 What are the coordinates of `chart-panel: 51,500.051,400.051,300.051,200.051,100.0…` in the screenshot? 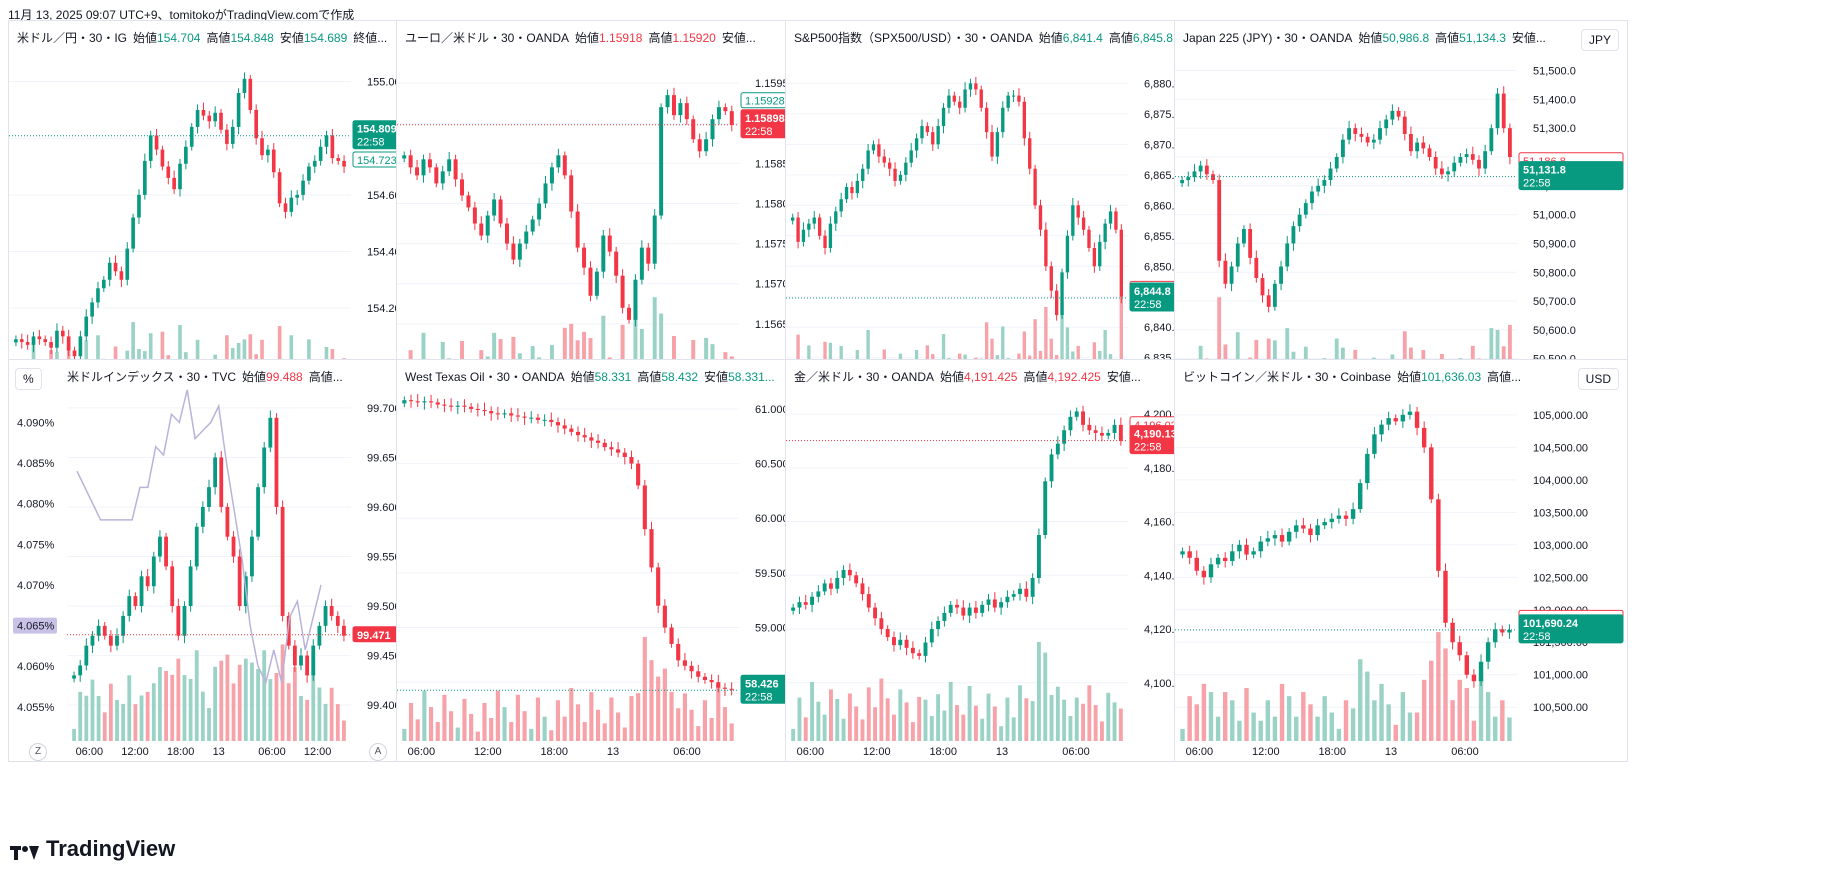 It's located at (1401, 221).